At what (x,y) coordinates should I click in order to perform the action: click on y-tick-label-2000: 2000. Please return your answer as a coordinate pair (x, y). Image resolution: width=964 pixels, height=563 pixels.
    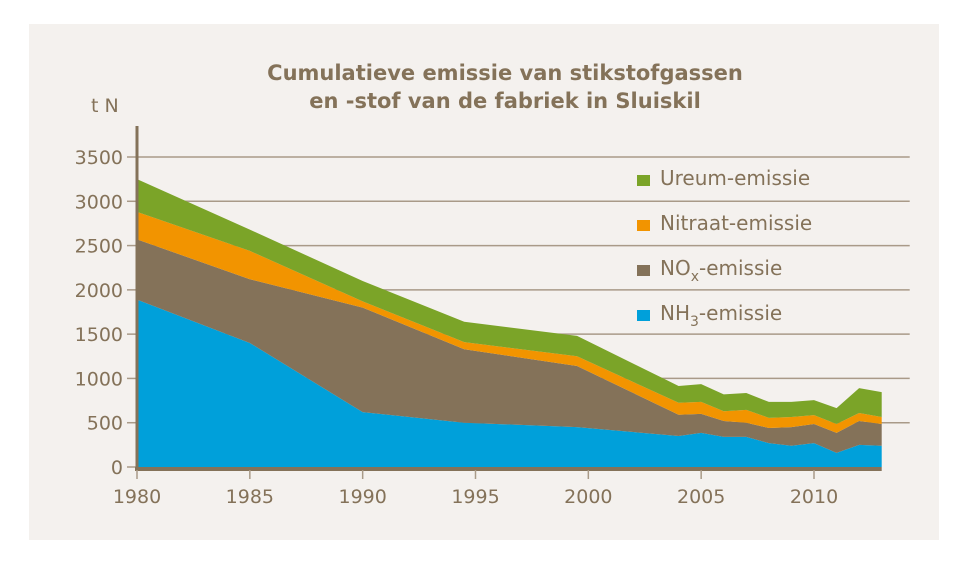
    Looking at the image, I should click on (99, 291).